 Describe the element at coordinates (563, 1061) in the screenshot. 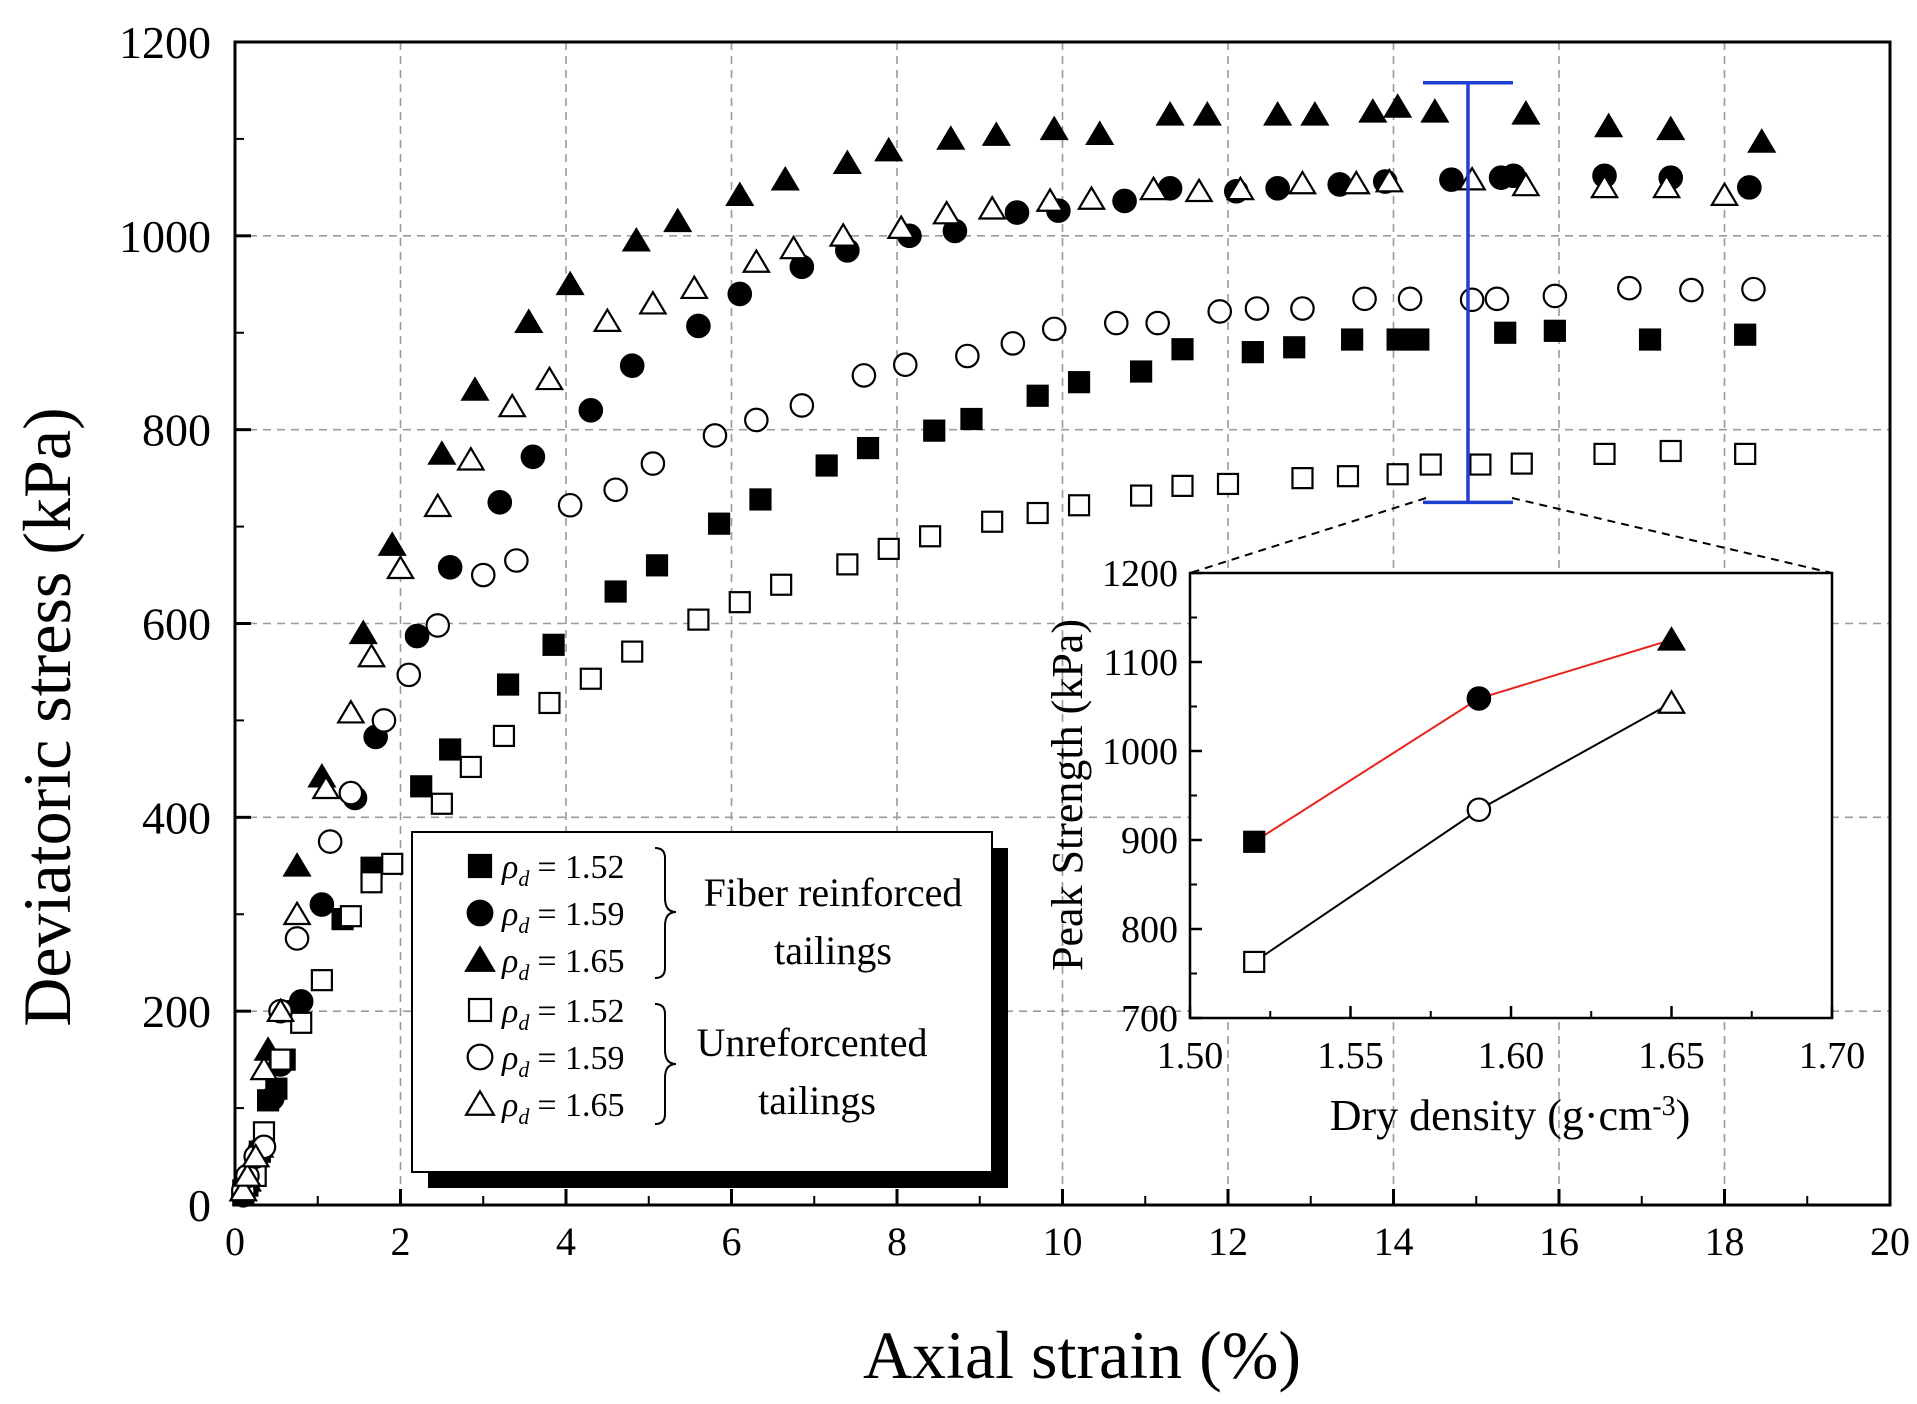

I see `legend-entry-text: ρd = 1.59` at that location.